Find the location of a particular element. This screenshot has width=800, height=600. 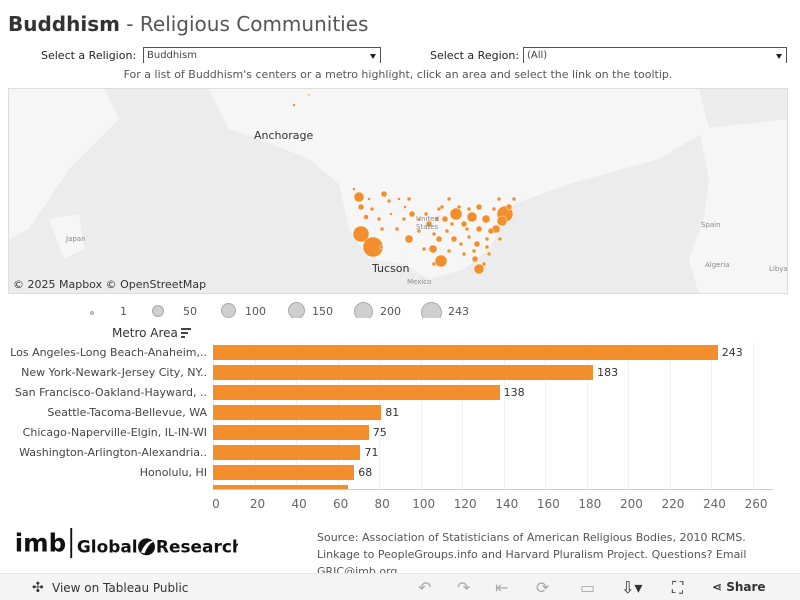

redo-icon: ↷ is located at coordinates (464, 587).